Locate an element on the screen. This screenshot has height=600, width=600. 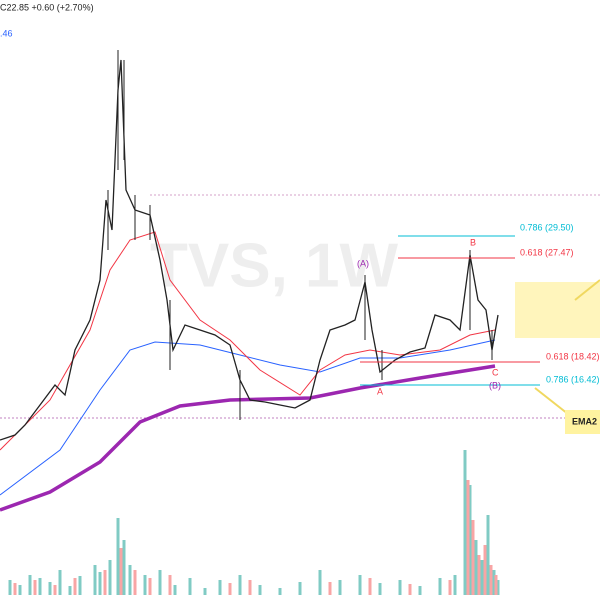
callout-box is located at coordinates (582, 422).